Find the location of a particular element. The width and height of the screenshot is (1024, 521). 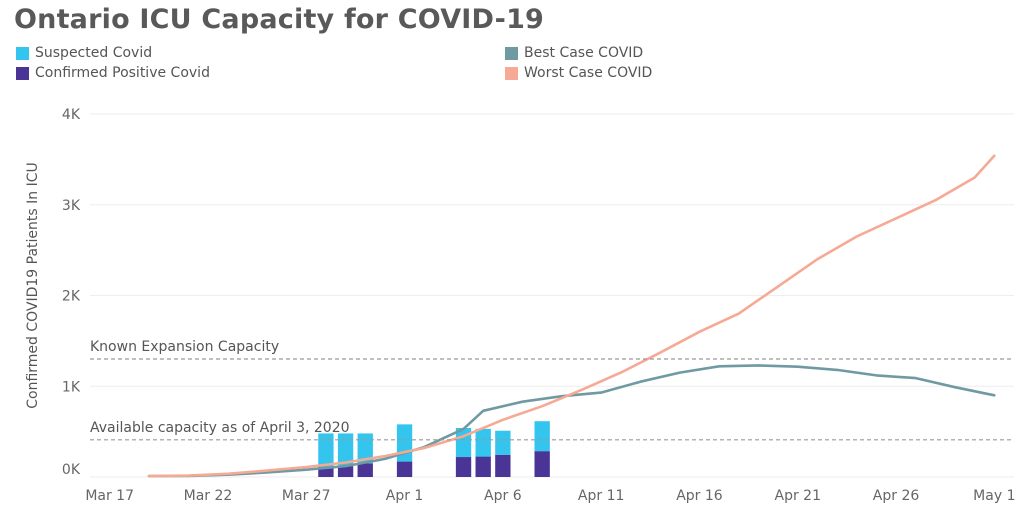

y-tick-label: 2K is located at coordinates (71, 297).